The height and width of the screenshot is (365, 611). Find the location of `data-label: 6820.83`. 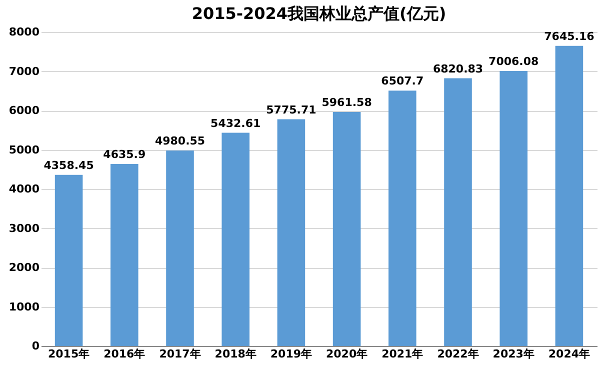

data-label: 6820.83 is located at coordinates (458, 69).